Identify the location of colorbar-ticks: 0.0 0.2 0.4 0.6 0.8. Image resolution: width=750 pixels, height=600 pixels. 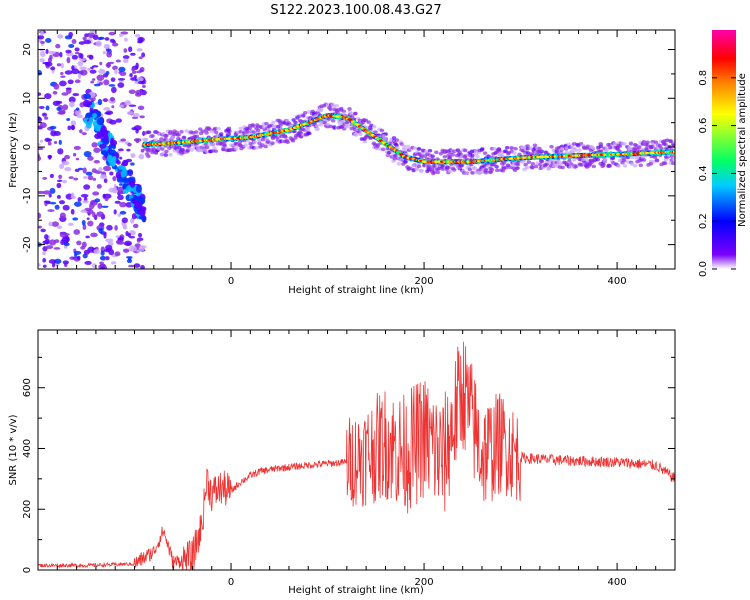
(717, 173).